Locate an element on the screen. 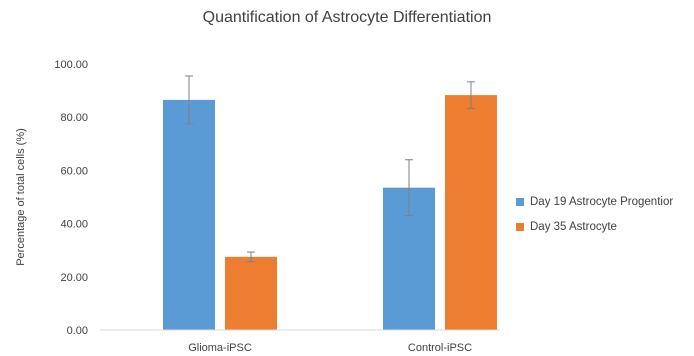 This screenshot has height=356, width=694. y-tick-label: 20.00 is located at coordinates (74, 278).